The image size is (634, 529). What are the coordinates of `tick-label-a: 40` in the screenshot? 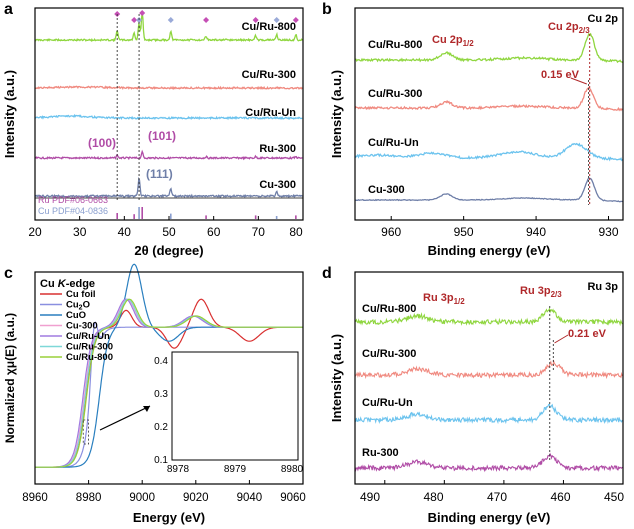 It's located at (125, 232).